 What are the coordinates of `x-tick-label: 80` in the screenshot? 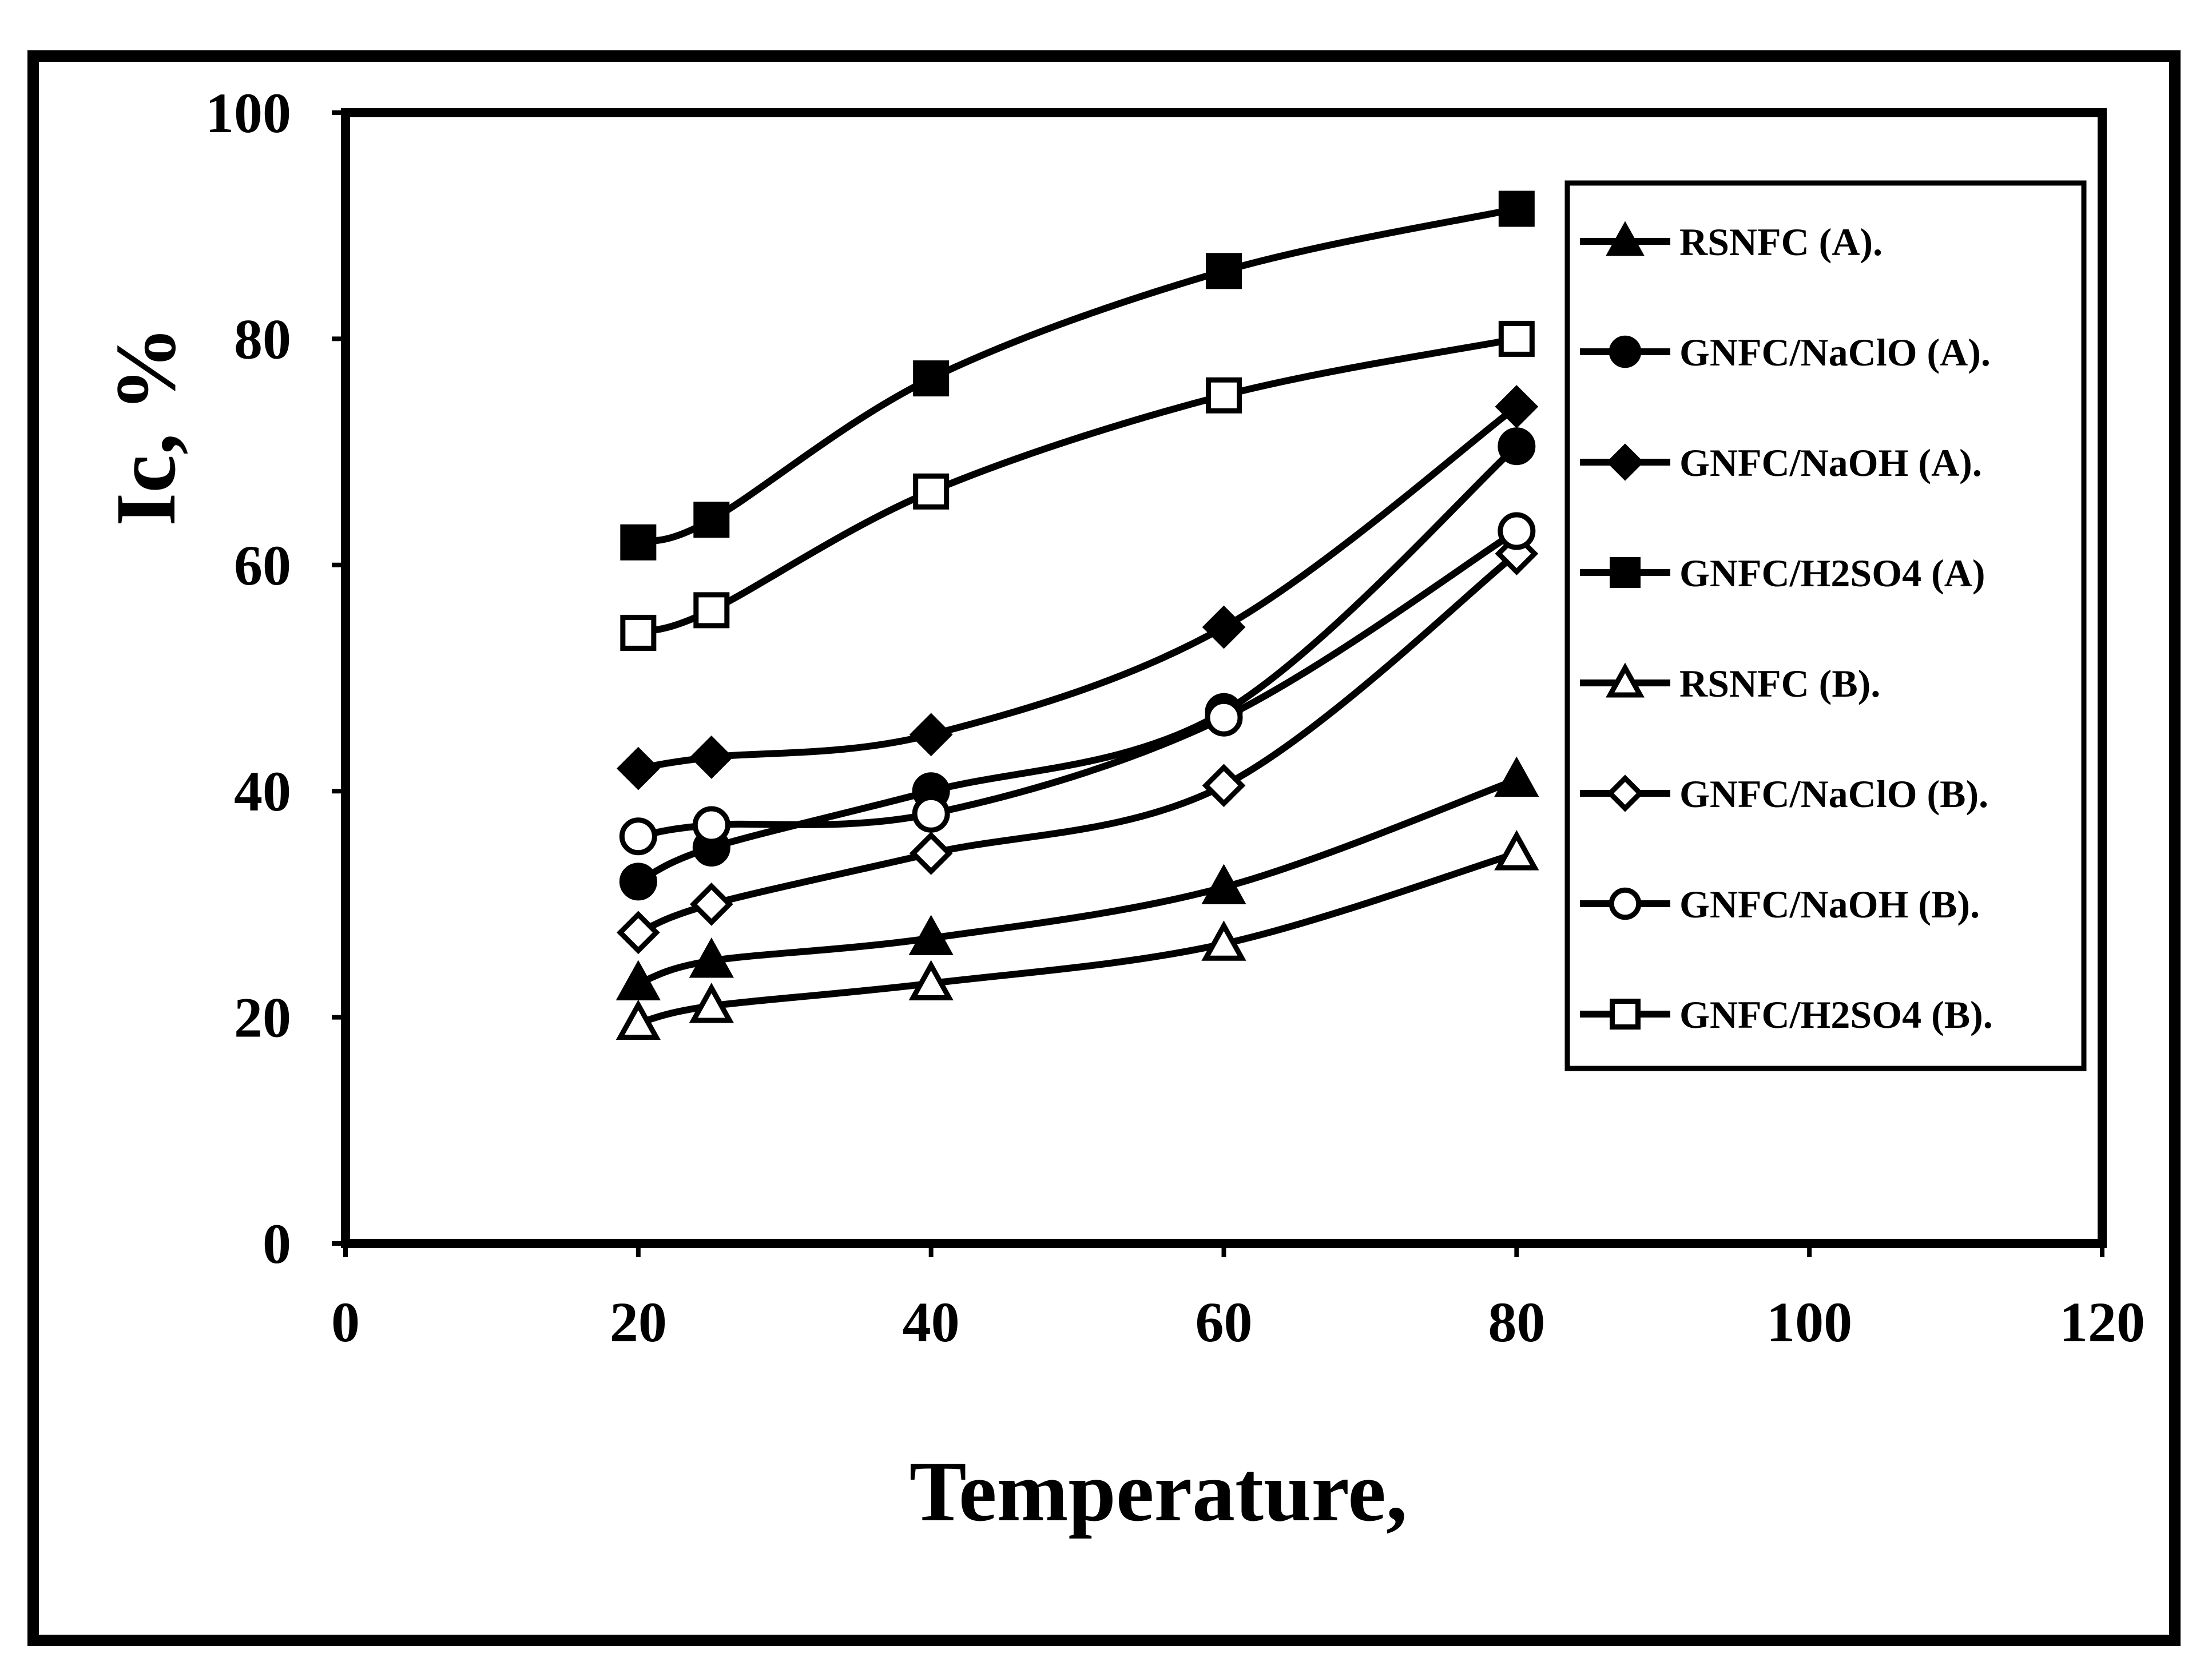 It's located at (1516, 1322).